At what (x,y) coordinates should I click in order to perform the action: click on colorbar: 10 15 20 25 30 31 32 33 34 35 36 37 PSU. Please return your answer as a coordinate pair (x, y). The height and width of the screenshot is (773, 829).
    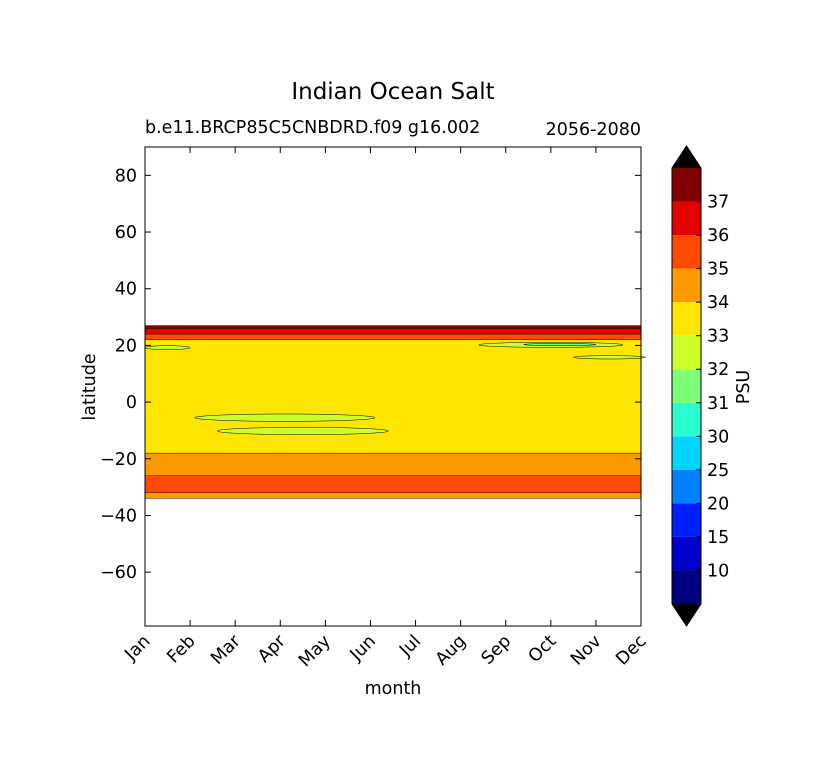
    Looking at the image, I should click on (712, 386).